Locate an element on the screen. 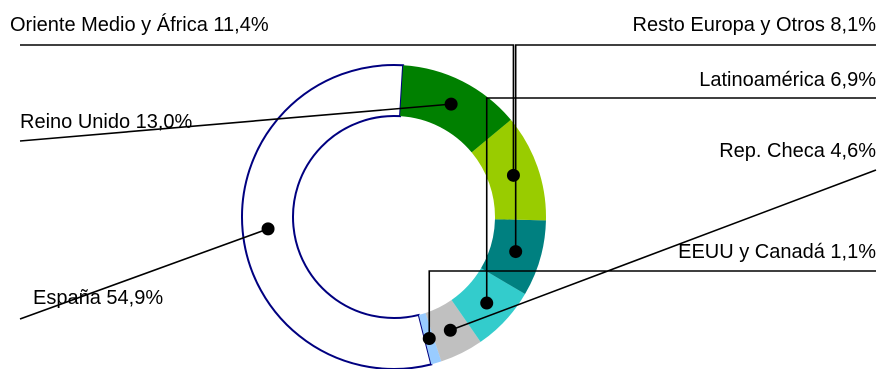 The image size is (890, 369). slice-oriente-medio-y-áfrica is located at coordinates (509, 170).